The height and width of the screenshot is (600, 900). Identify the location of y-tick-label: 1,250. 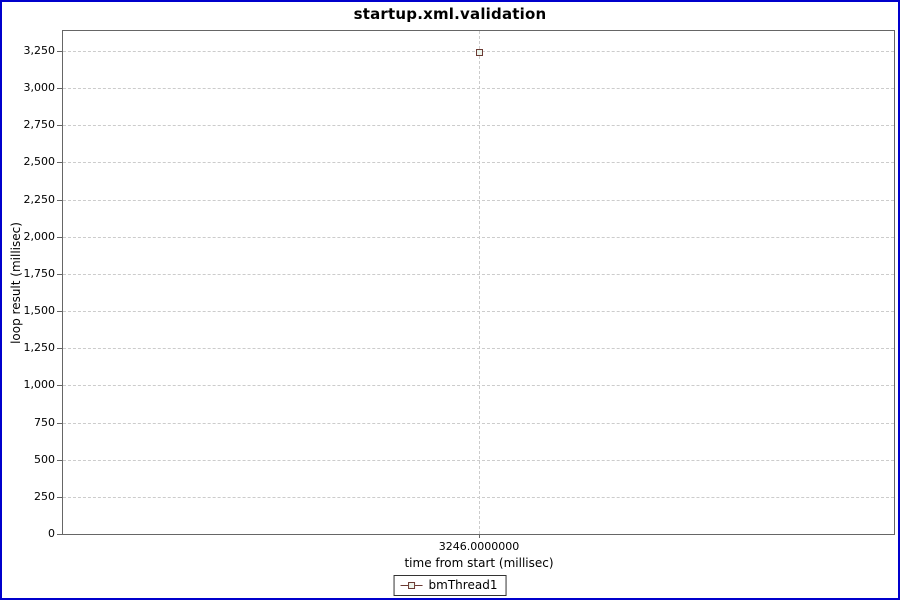
(39, 348).